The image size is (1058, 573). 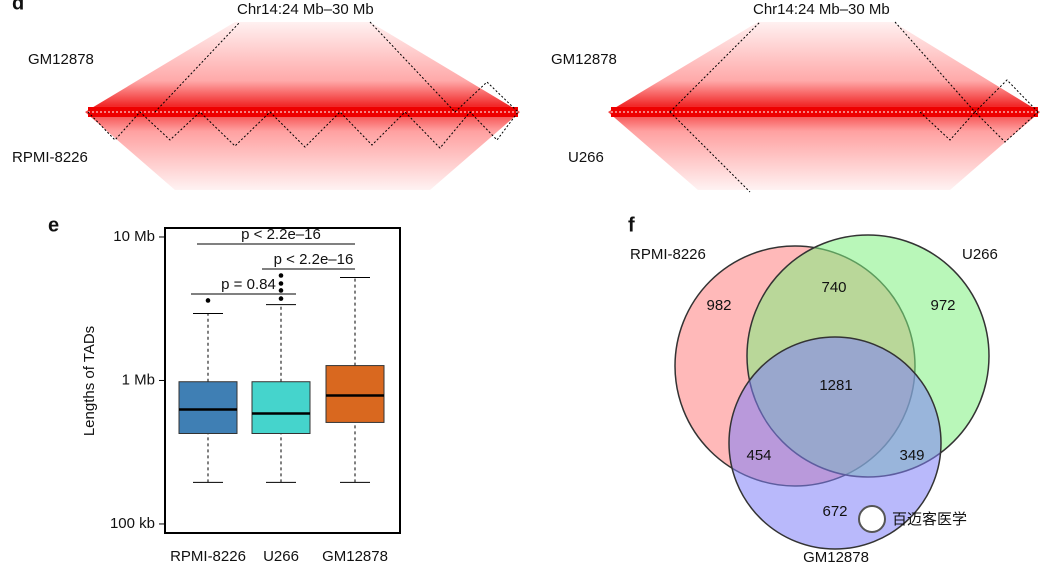 I want to click on watermark: 百迈客医学, so click(x=929, y=519).